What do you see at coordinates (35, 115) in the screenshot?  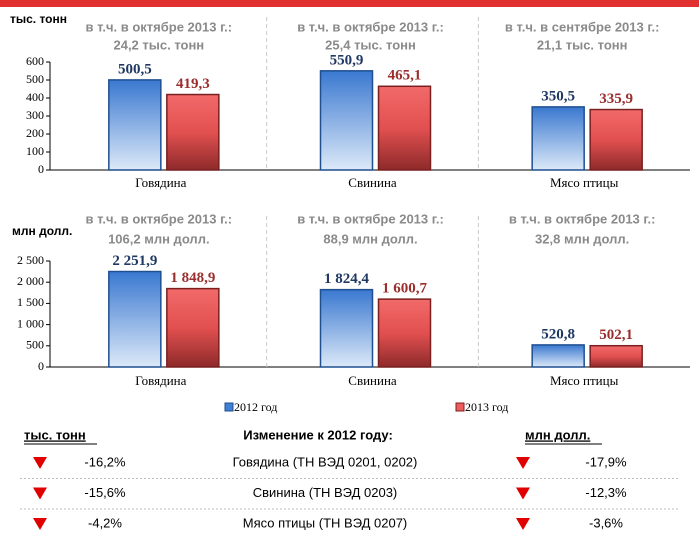 I see `y-tick-label: 300` at bounding box center [35, 115].